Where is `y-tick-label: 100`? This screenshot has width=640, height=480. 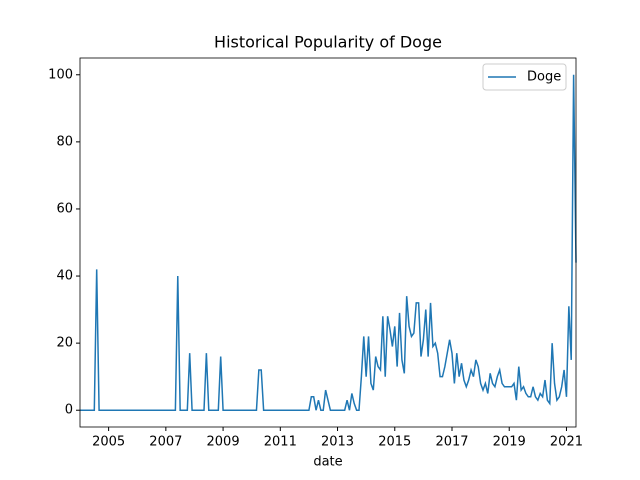
y-tick-label: 100 is located at coordinates (60, 74).